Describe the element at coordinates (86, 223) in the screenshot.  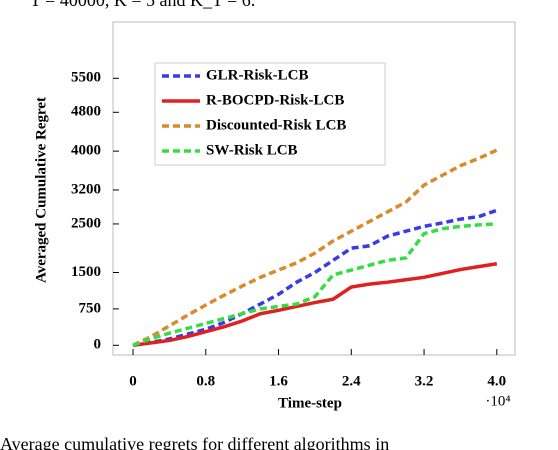
I see `y-tick-label: 2500` at that location.